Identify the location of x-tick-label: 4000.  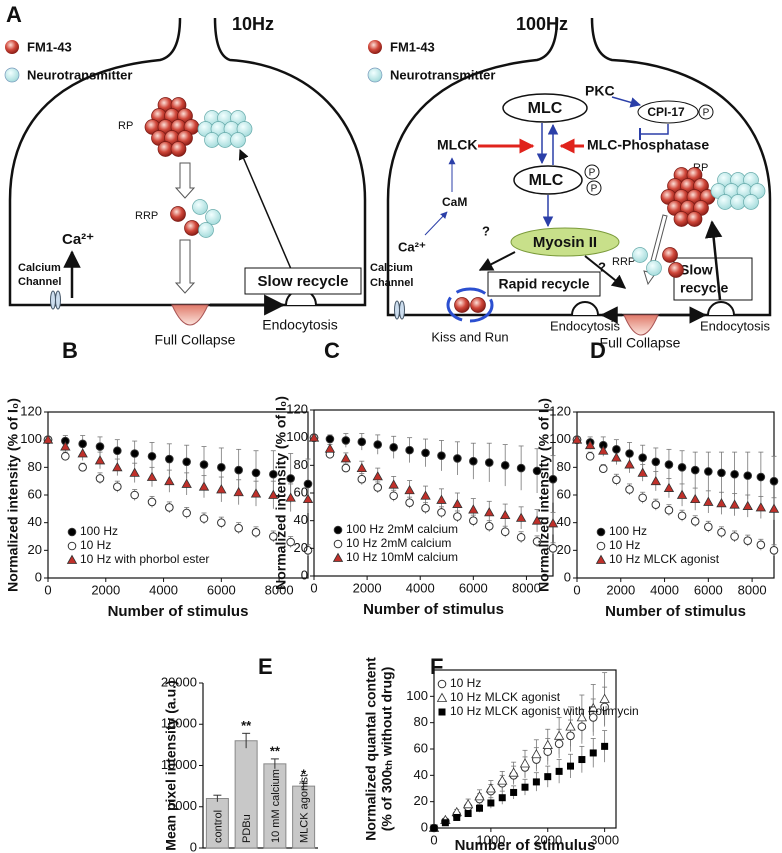
(163, 589).